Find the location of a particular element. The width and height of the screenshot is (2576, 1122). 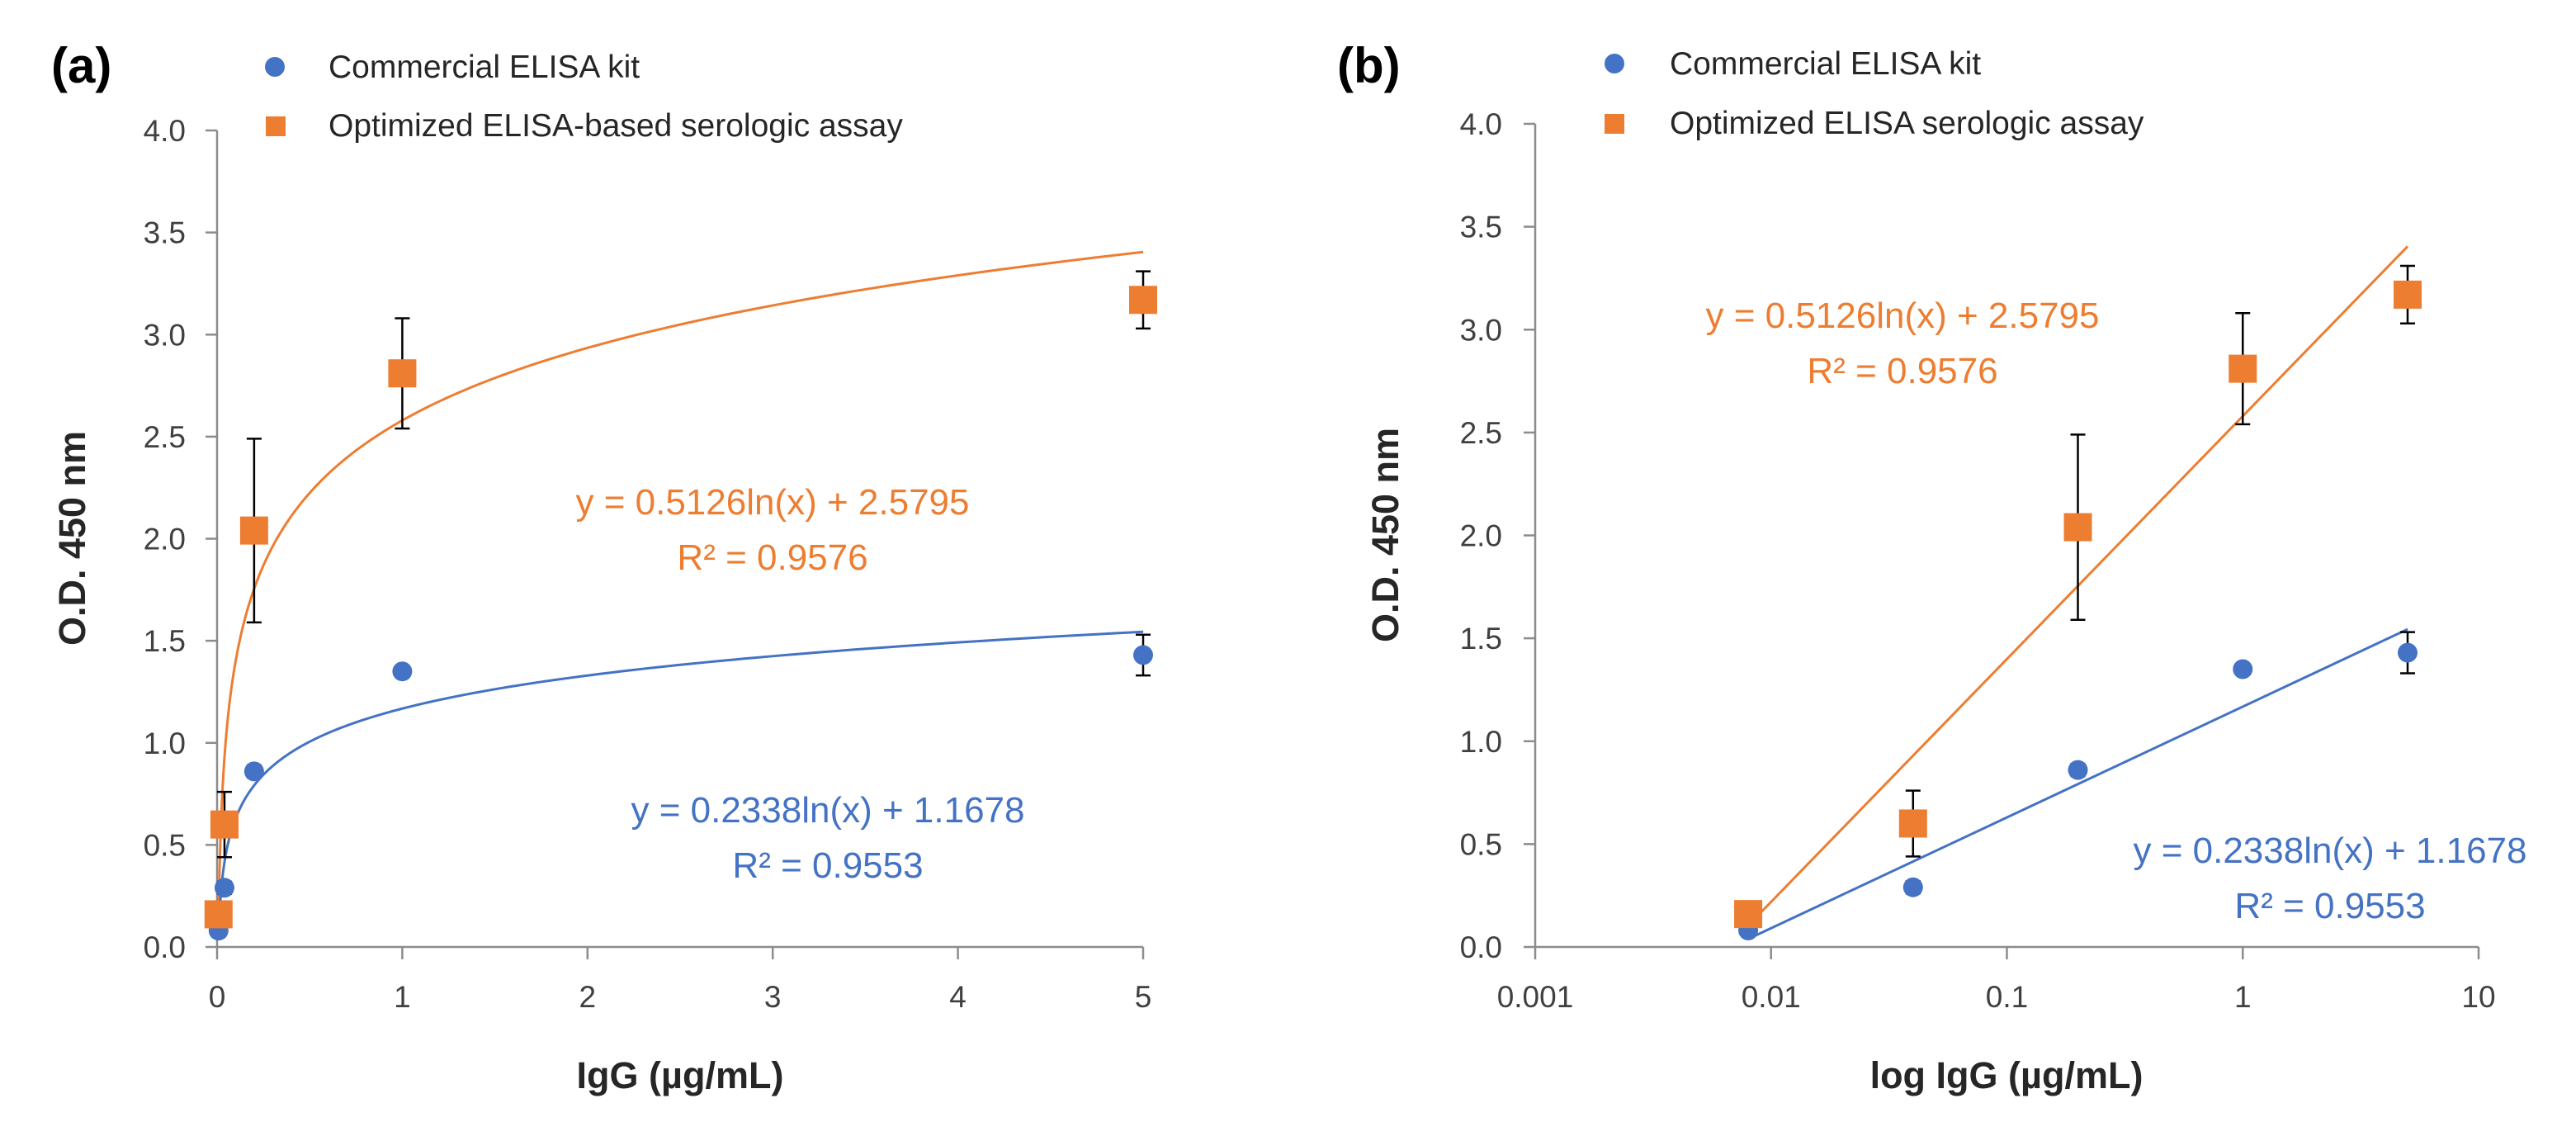

panel-a-equation-optimized: y = 0.5126ln(x) + 2.5795 is located at coordinates (773, 502).